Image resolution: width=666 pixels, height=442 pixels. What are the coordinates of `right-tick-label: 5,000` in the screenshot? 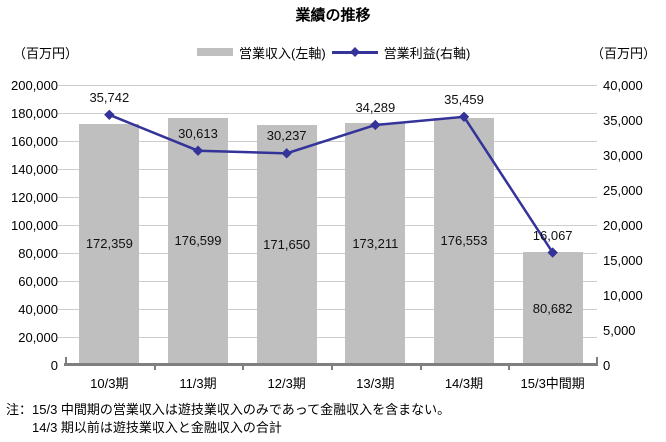 It's located at (619, 330).